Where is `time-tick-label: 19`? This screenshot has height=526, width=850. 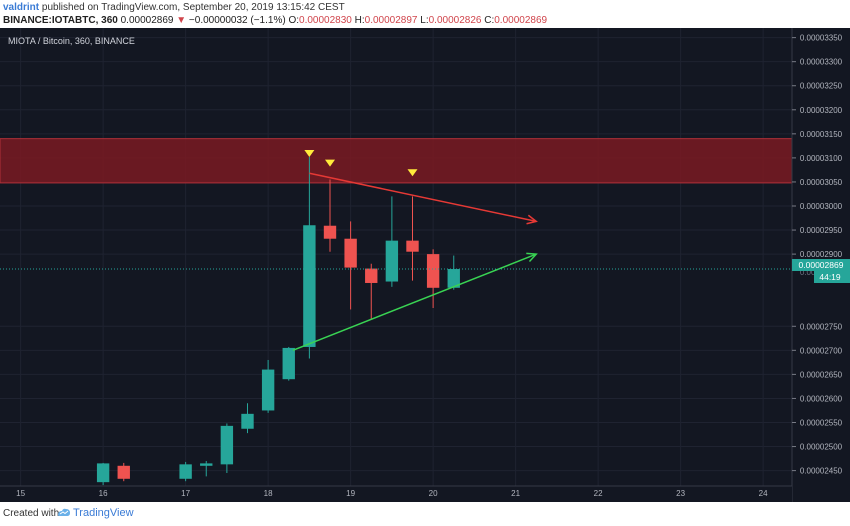
time-tick-label: 19 is located at coordinates (350, 493).